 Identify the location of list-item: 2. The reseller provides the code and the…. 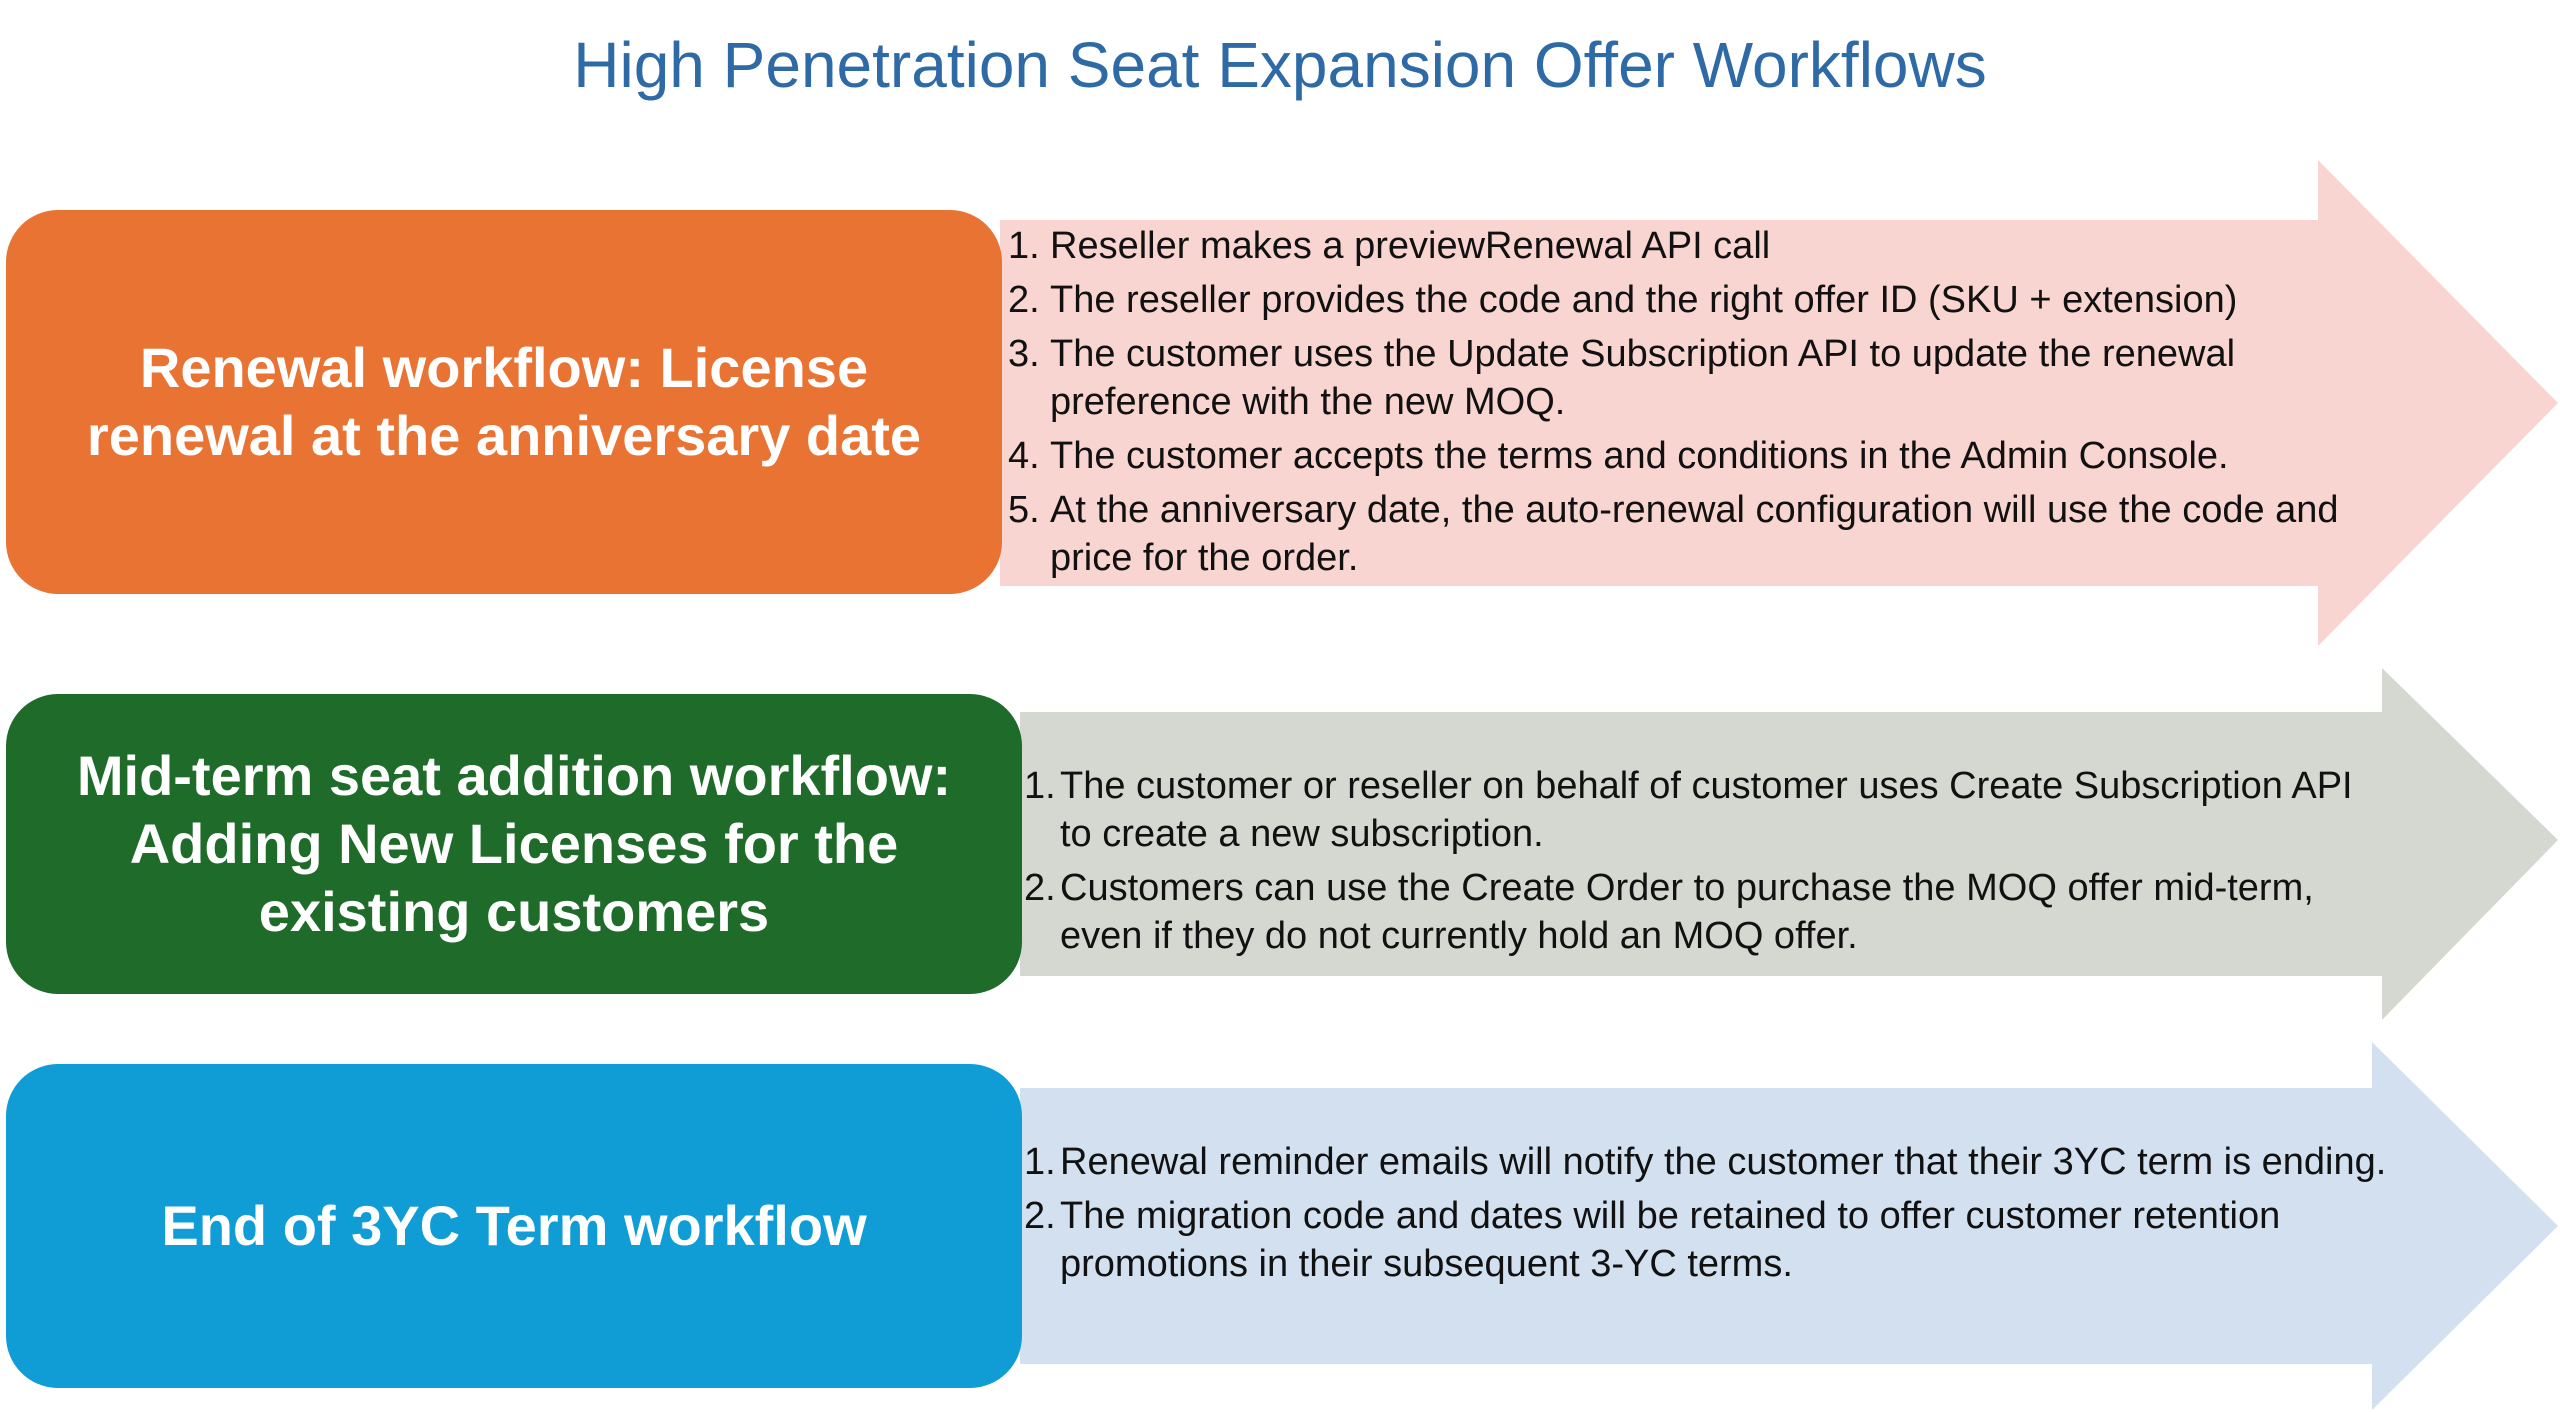
(1708, 300).